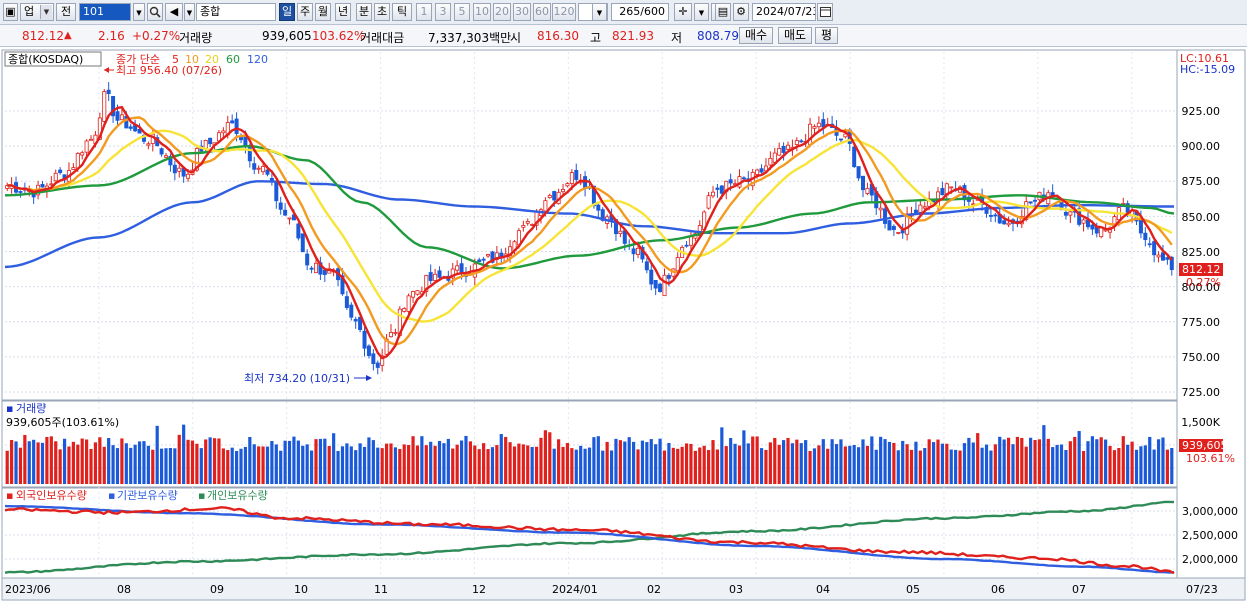 This screenshot has height=605, width=1247. Describe the element at coordinates (1203, 282) in the screenshot. I see `last-pct-tag: 0.27%` at that location.